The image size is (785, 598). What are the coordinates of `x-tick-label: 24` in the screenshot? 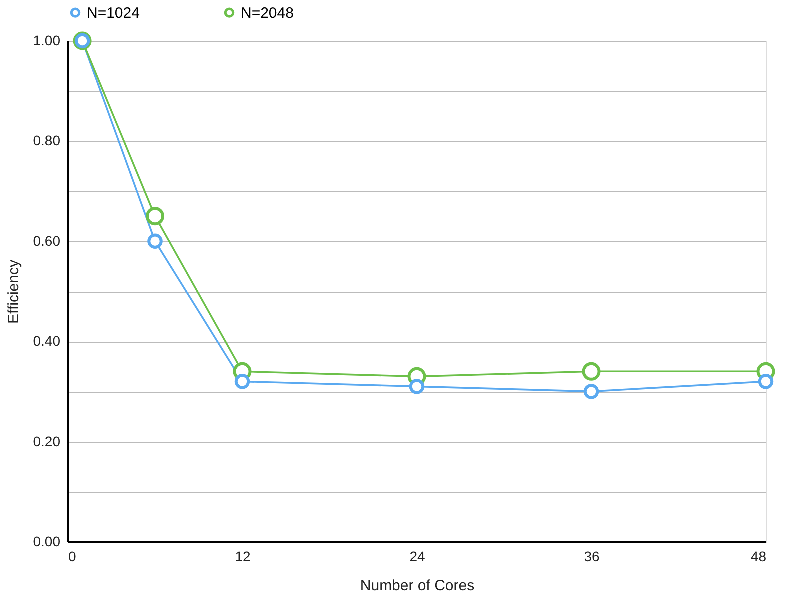 It's located at (418, 556).